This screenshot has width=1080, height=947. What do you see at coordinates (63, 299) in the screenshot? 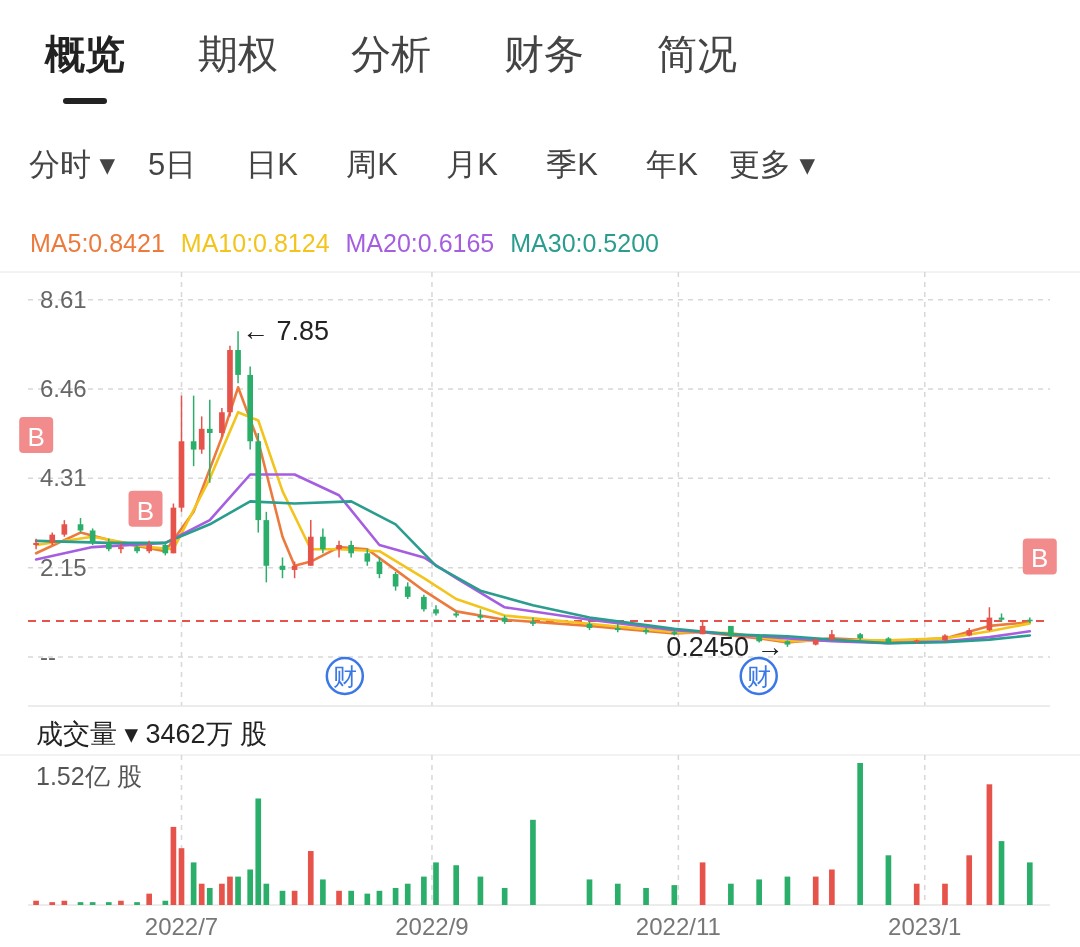
I see `y-tick-label: 8.61` at bounding box center [63, 299].